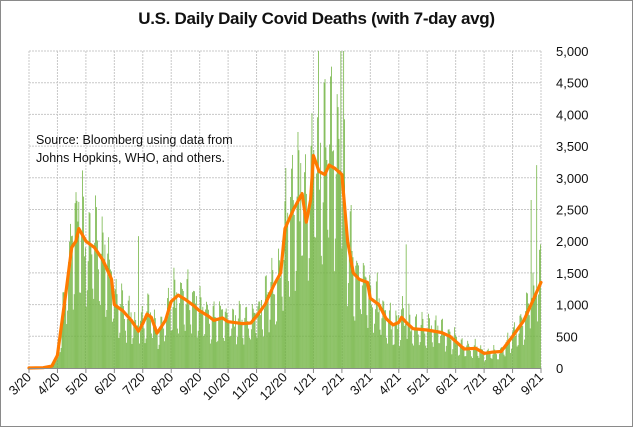 The width and height of the screenshot is (633, 427). What do you see at coordinates (559, 368) in the screenshot?
I see `y-tick-label: 0` at bounding box center [559, 368].